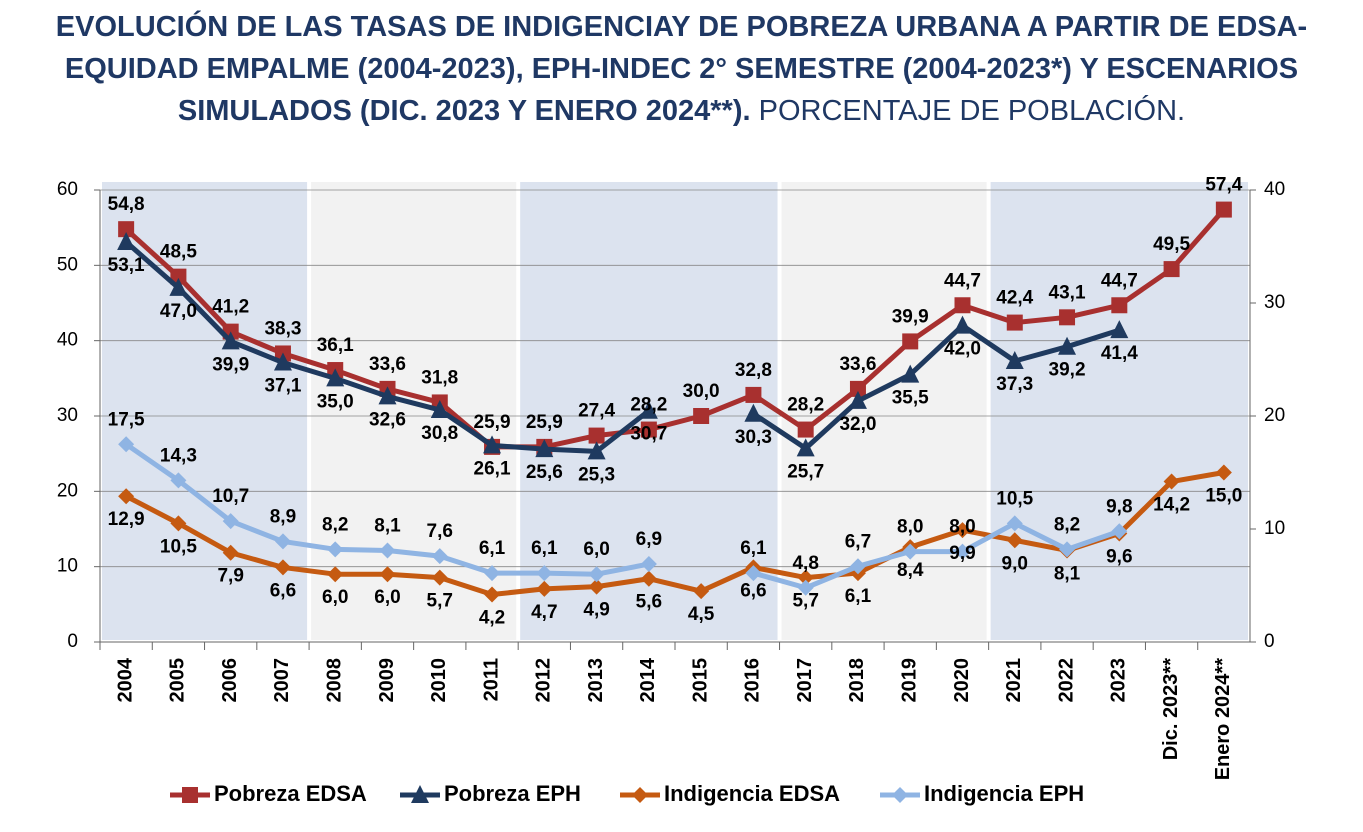 This screenshot has width=1363, height=832. Describe the element at coordinates (910, 570) in the screenshot. I see `data-label: 8,4` at that location.